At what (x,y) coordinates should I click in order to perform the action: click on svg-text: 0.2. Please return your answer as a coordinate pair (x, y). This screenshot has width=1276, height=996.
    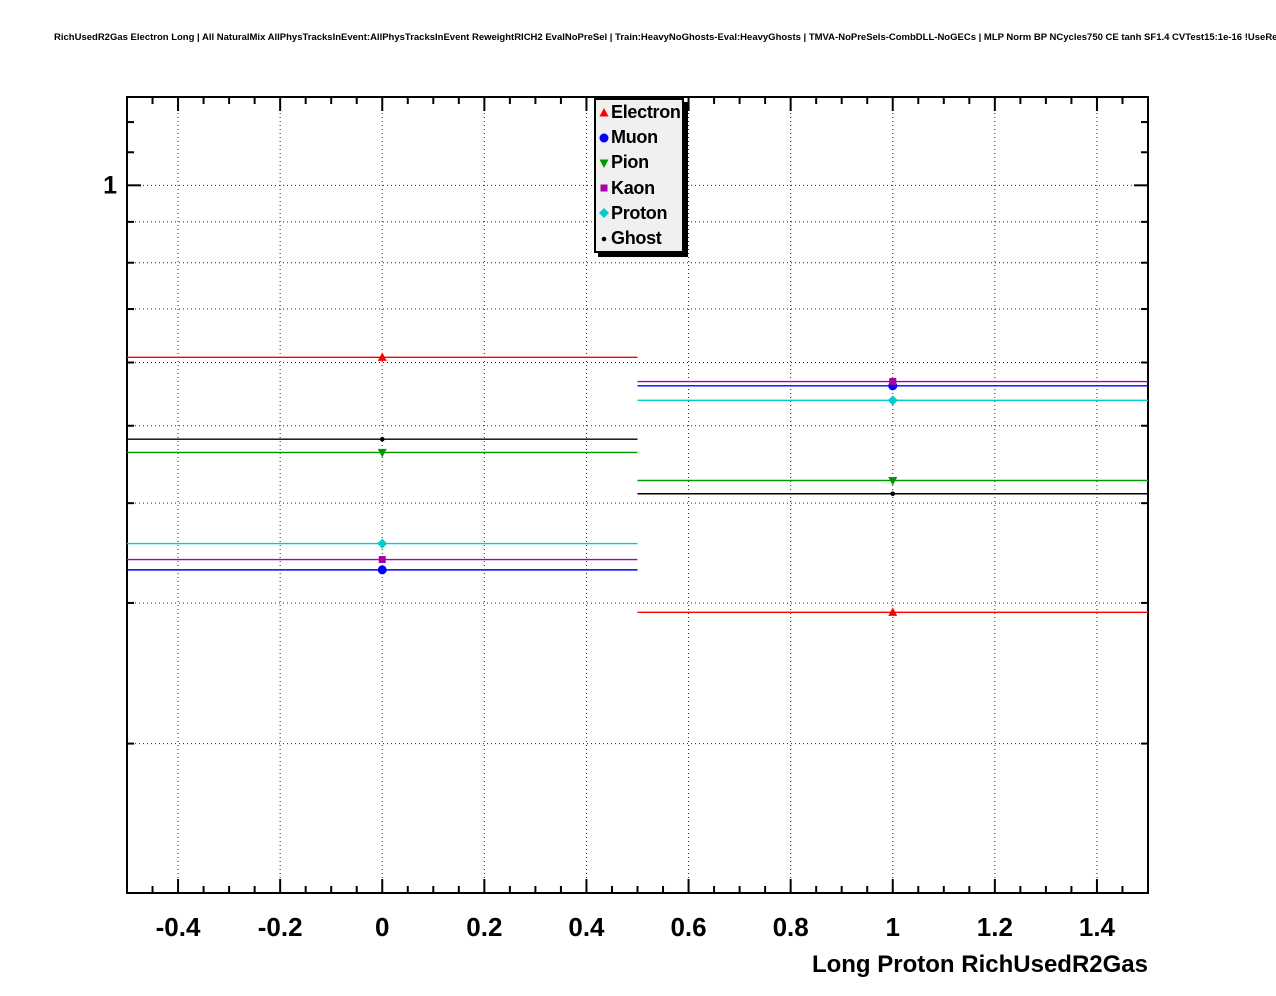
    Looking at the image, I should click on (484, 927).